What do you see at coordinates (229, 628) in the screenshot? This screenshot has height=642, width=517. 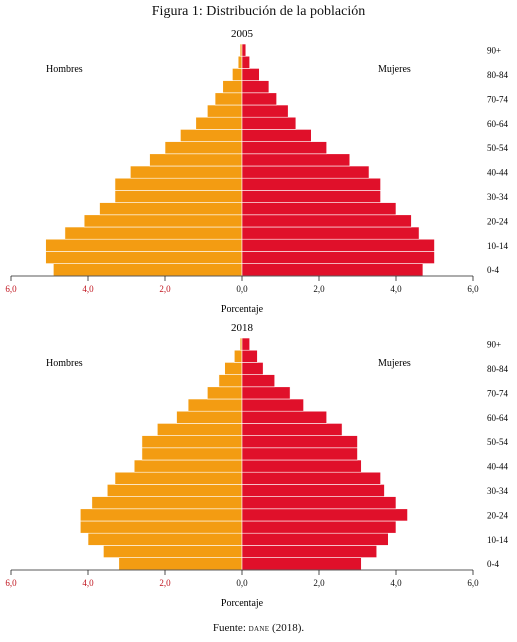 I see `source-prefix: Fuente:` at bounding box center [229, 628].